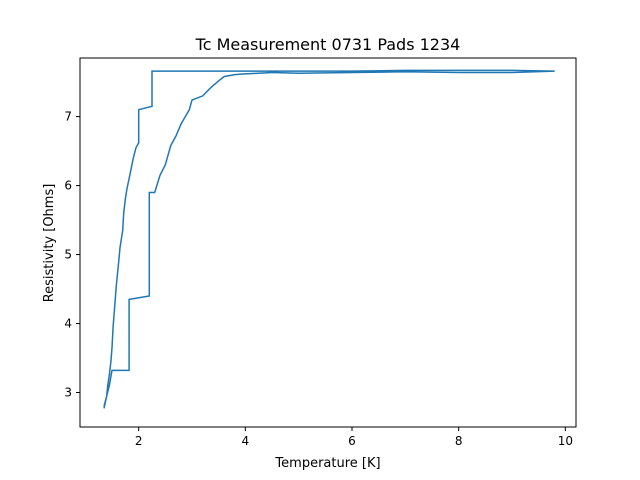 The height and width of the screenshot is (480, 640). I want to click on y-axis-label: Resistivity [Ohms], so click(49, 243).